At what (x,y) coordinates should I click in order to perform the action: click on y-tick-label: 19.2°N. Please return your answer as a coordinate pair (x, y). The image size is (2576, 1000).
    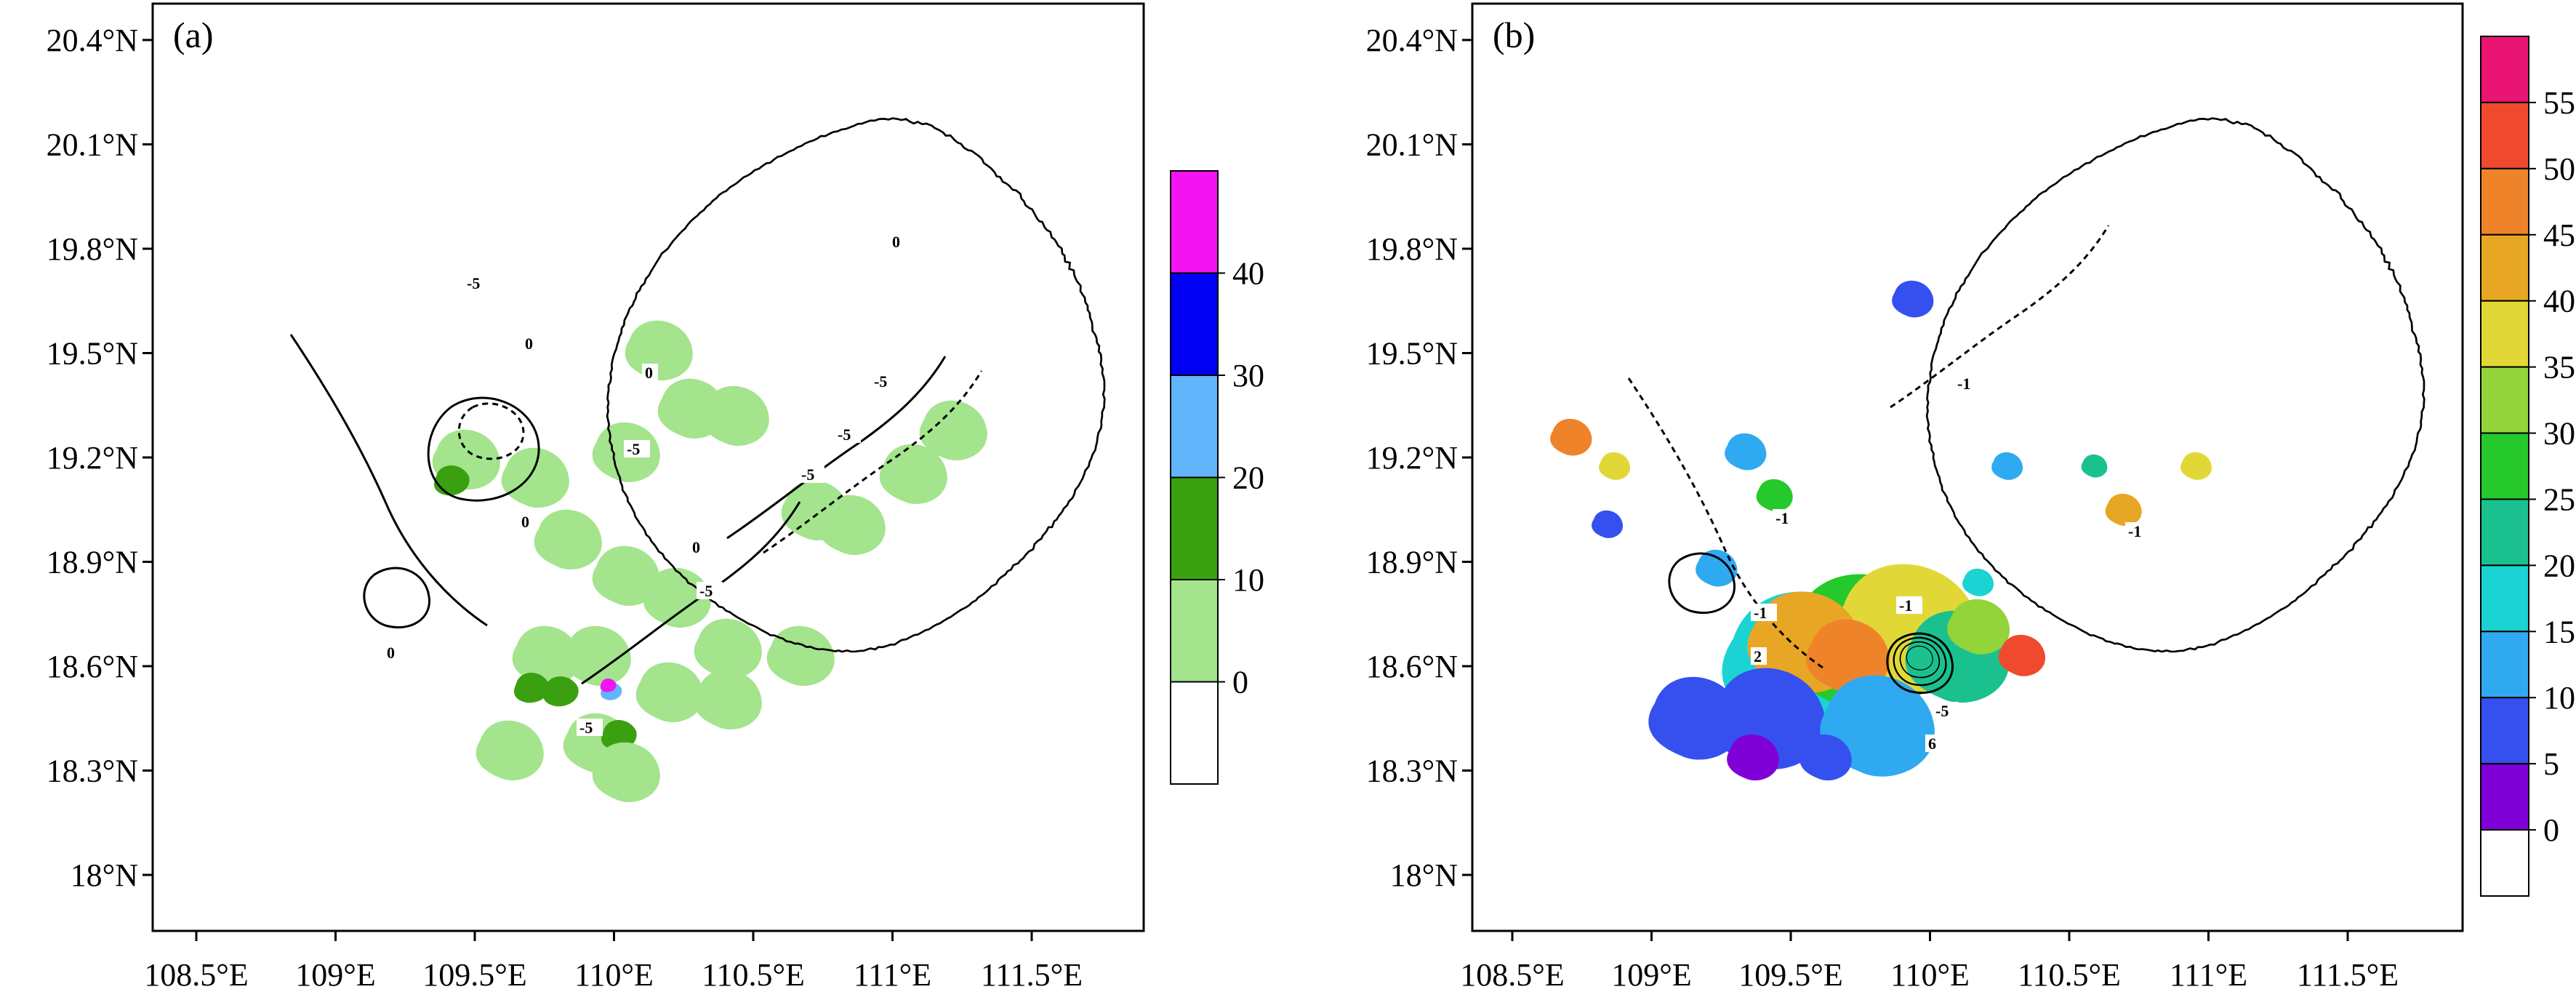
    Looking at the image, I should click on (1412, 458).